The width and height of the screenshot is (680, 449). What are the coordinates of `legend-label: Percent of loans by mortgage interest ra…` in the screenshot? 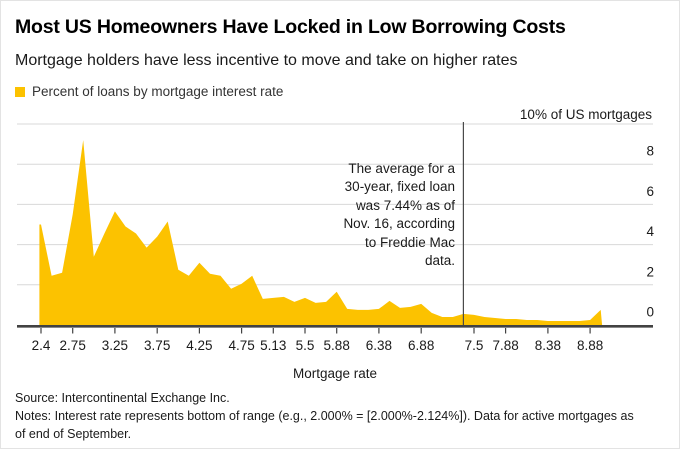 It's located at (158, 91).